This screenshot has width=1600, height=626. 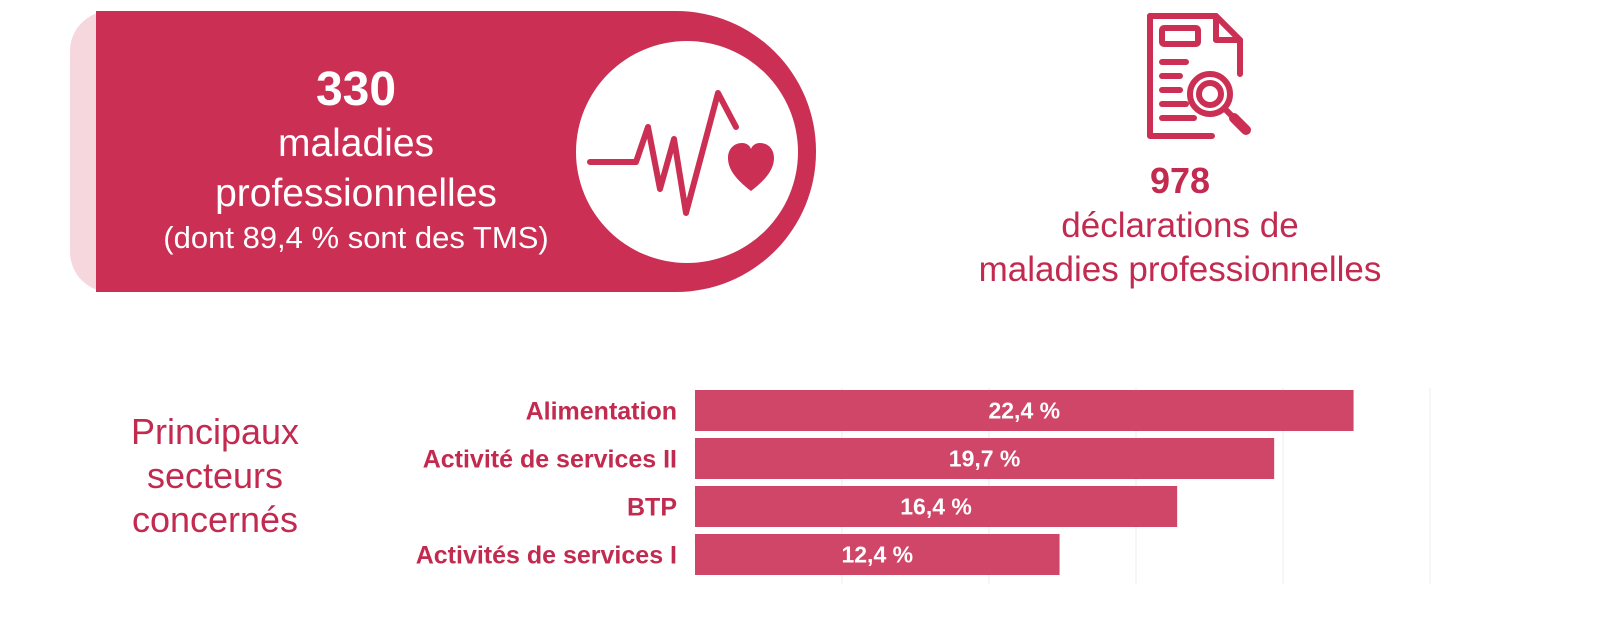 I want to click on declaration-label-line1: déclarations de, so click(x=1180, y=225).